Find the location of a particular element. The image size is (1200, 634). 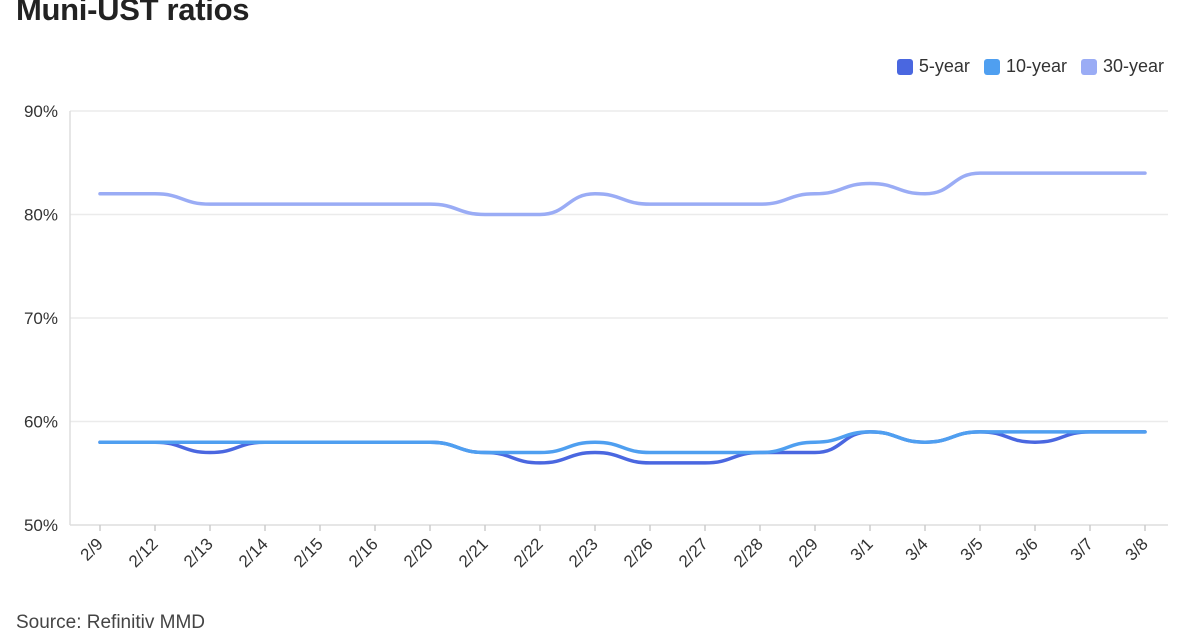

y-axis: 50% 60% 70% 80% 90% is located at coordinates (47, 318).